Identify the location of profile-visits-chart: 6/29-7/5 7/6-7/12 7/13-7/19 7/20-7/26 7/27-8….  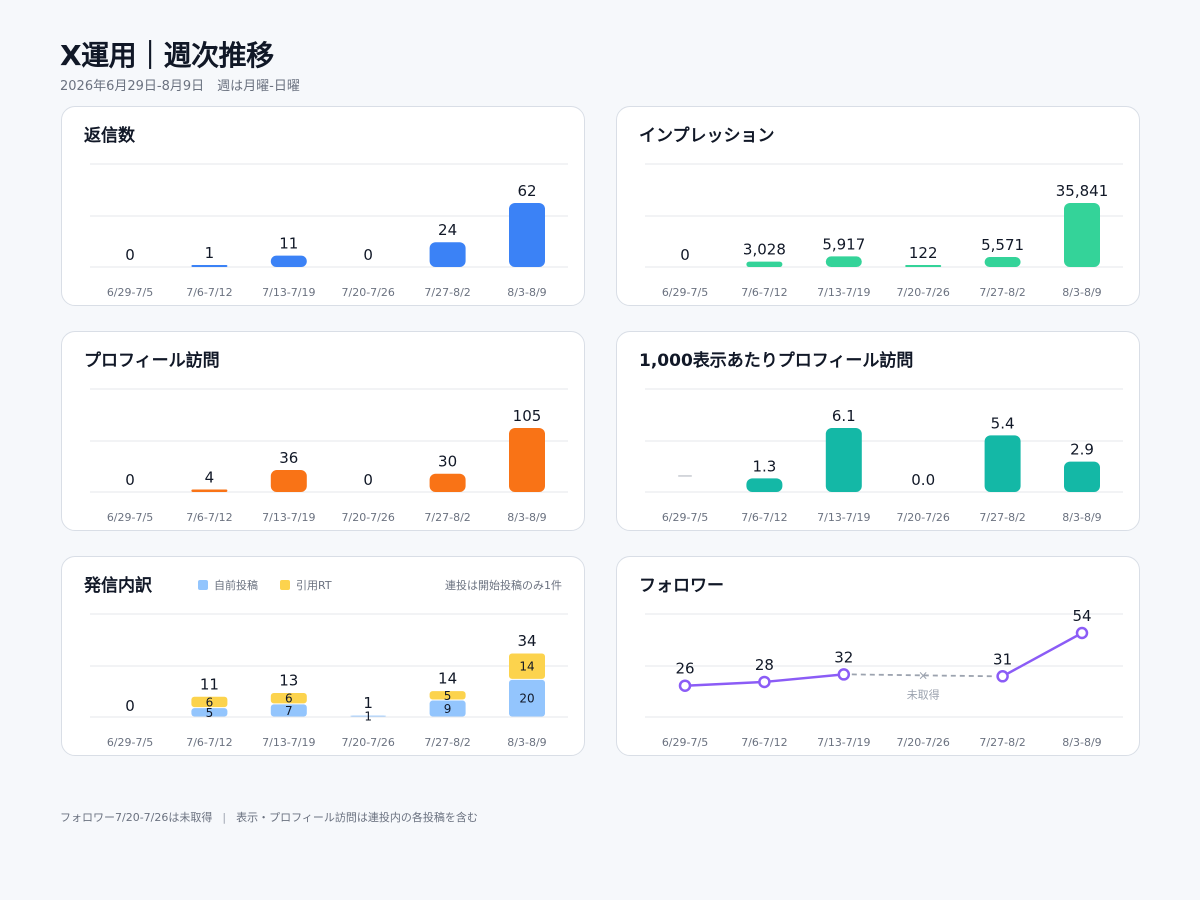
(329, 456).